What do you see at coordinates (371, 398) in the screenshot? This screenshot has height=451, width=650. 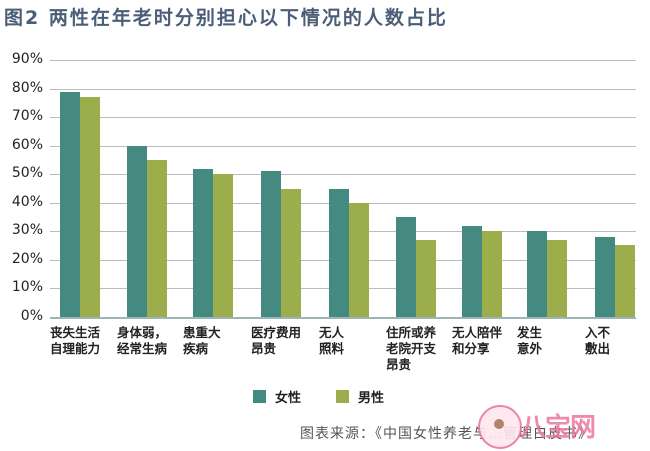 I see `legend-label-male: 男性` at bounding box center [371, 398].